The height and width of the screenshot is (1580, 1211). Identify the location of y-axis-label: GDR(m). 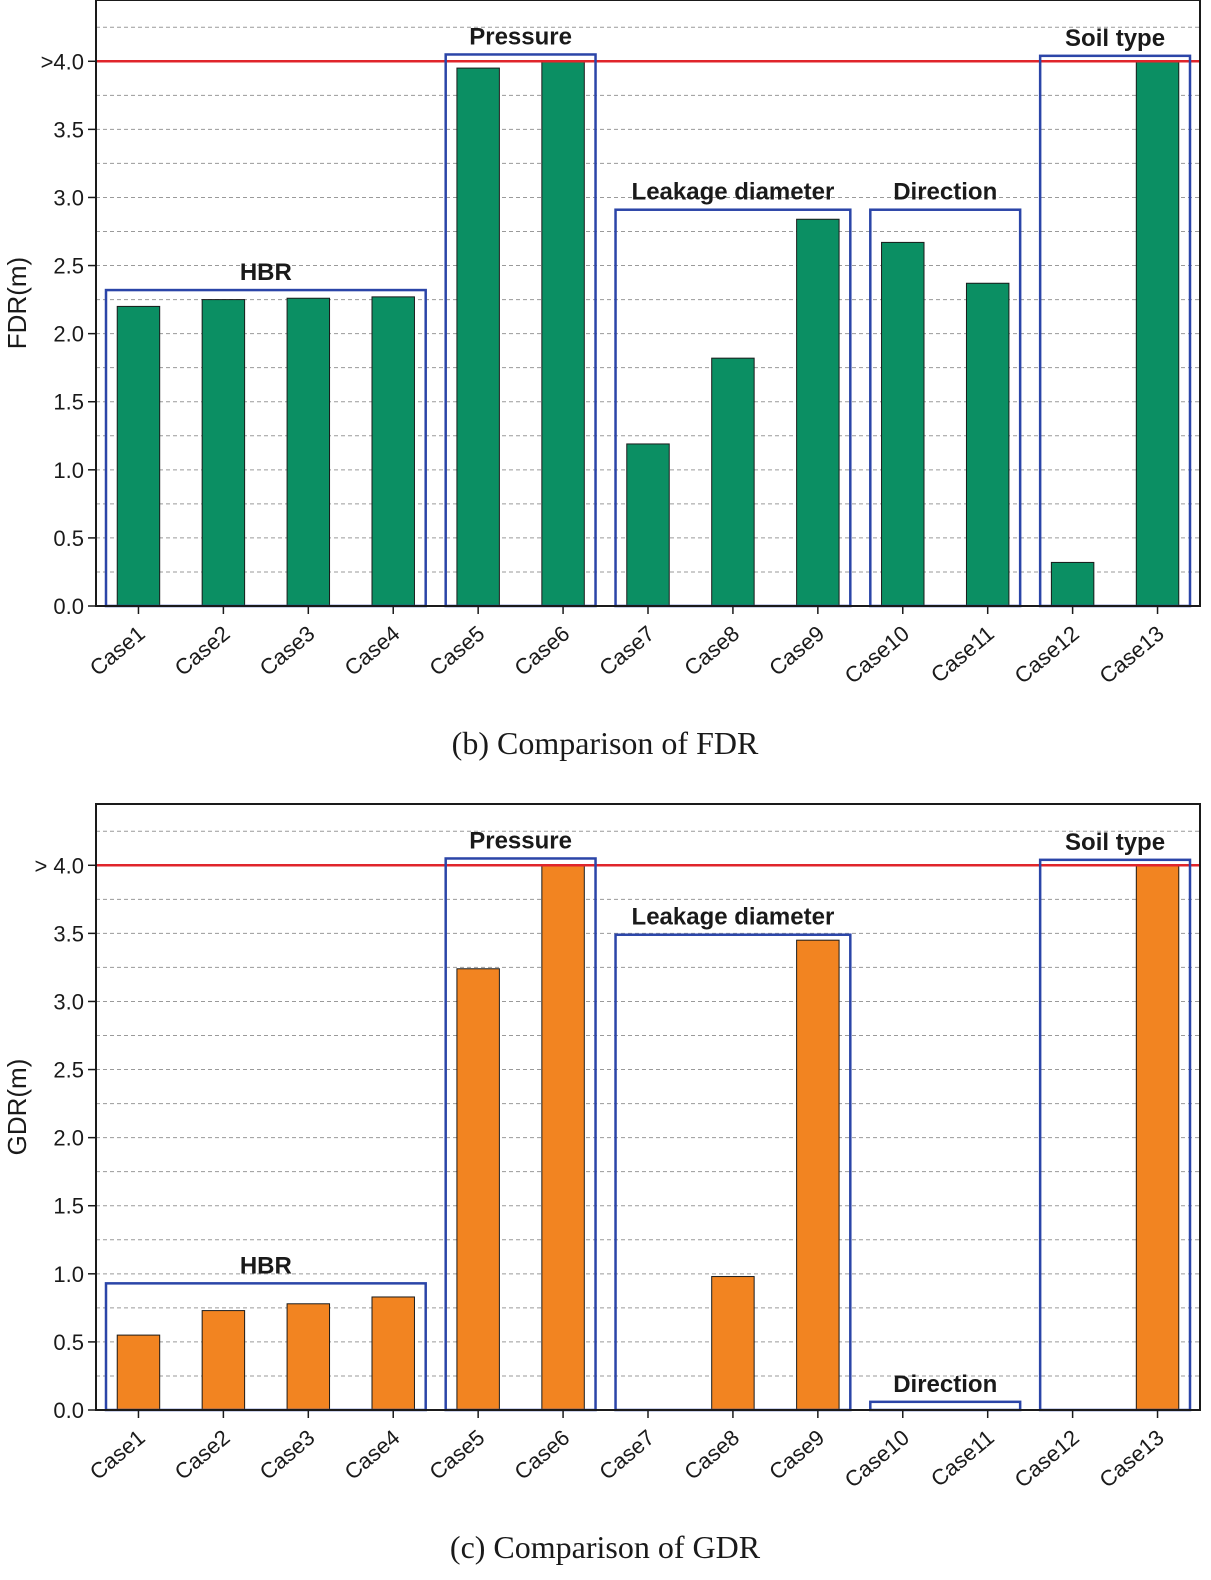
(17, 1107).